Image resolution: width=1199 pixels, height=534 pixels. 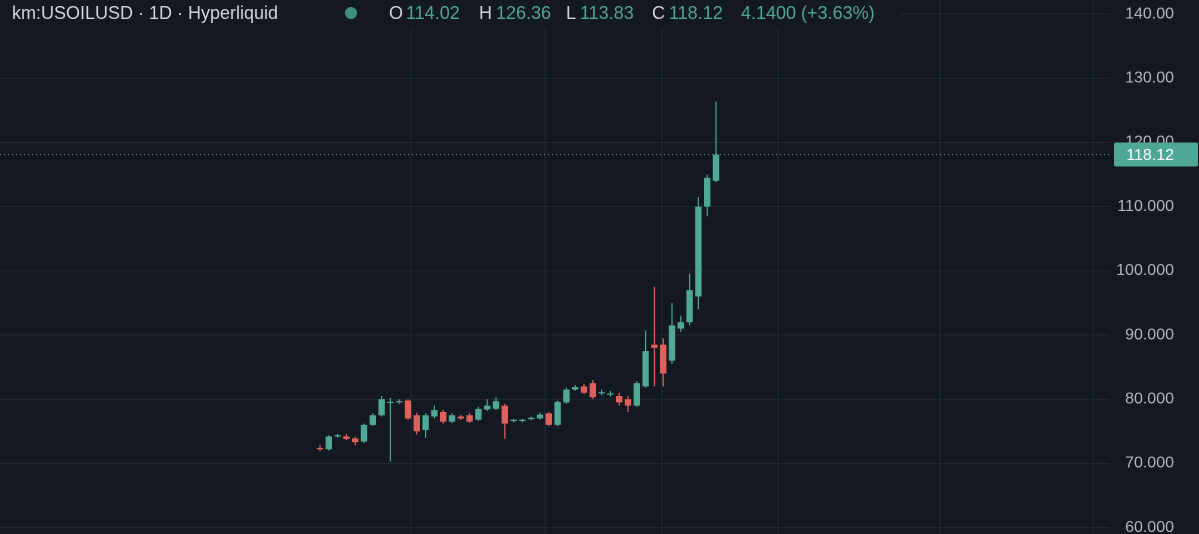 I want to click on y-tick-label: 70.000, so click(x=1149, y=463).